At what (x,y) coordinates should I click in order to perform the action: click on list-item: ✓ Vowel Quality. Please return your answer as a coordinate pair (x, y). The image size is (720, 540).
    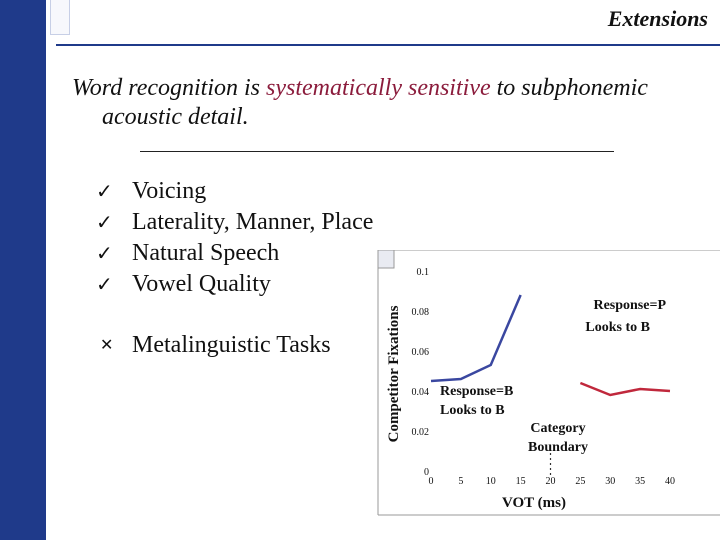
    Looking at the image, I should click on (234, 284).